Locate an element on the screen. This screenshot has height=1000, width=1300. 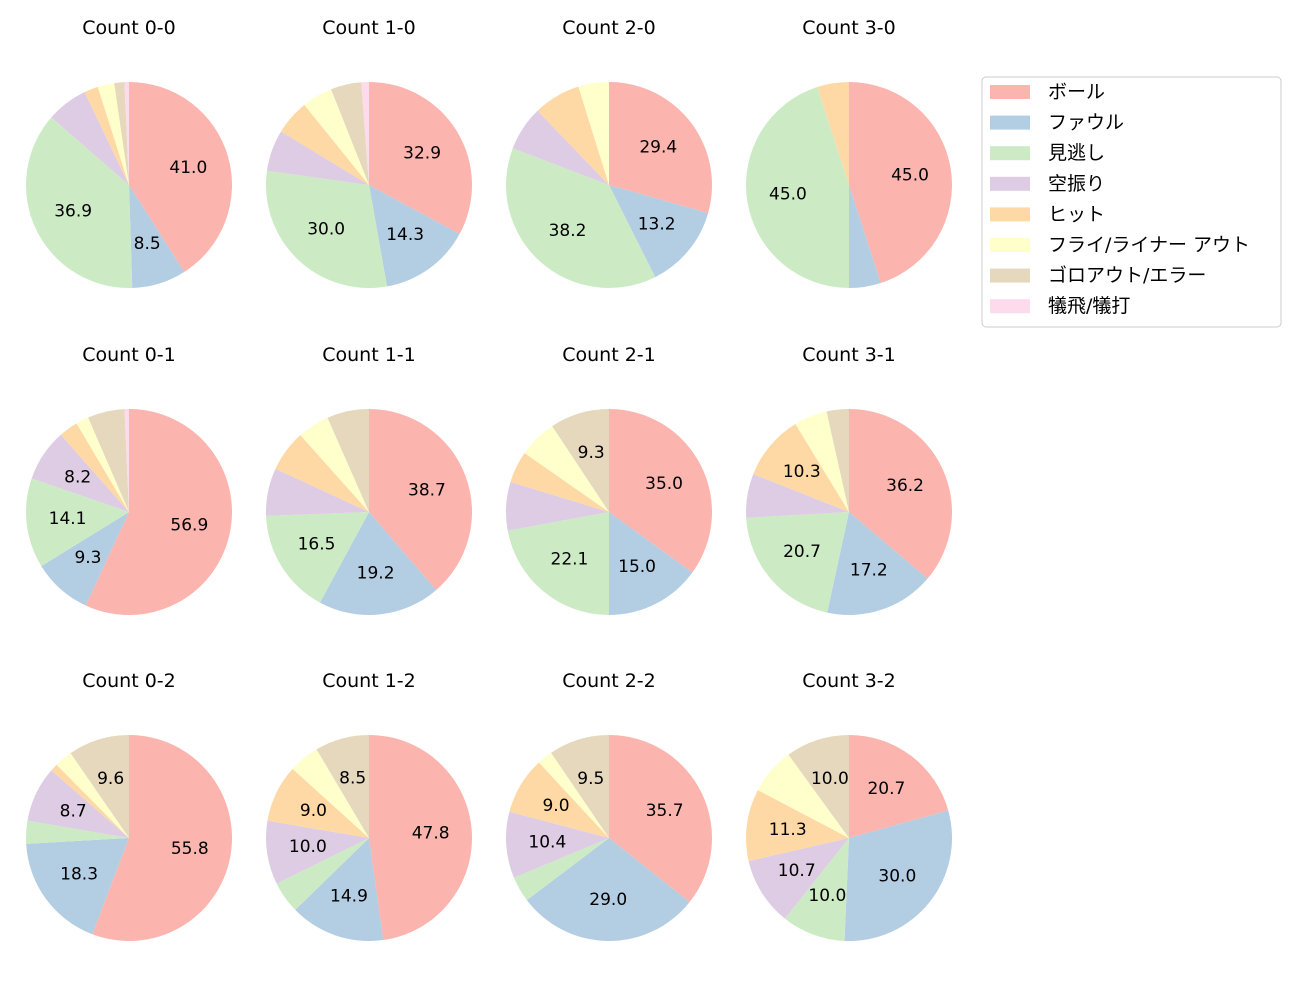
slice-label: 16.5 is located at coordinates (317, 545).